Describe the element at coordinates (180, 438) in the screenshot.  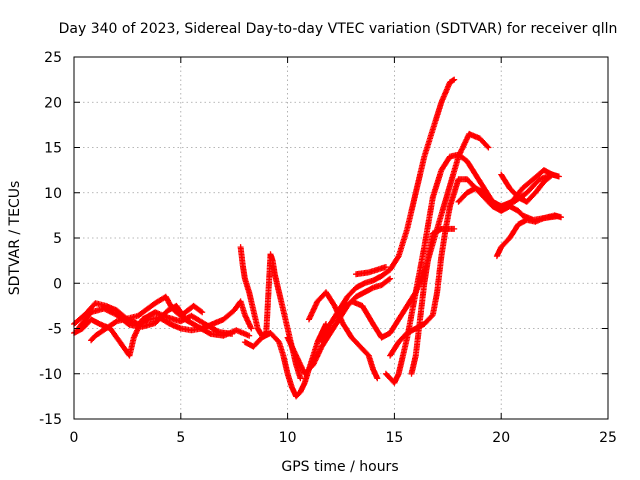
I see `x-tick-label: 5` at that location.